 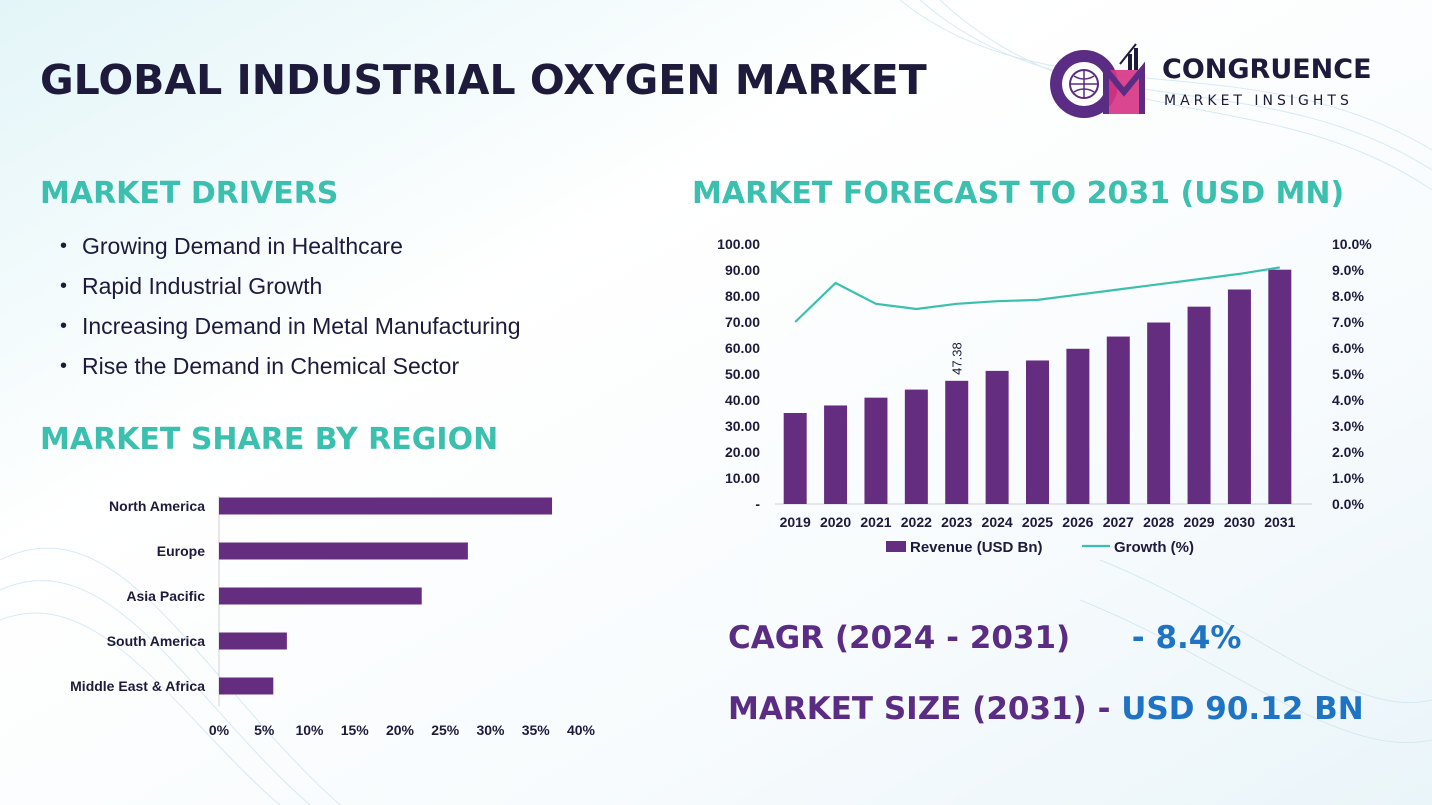 I want to click on driver-item: Rise the Demand in Chemical Sector, so click(x=290, y=372).